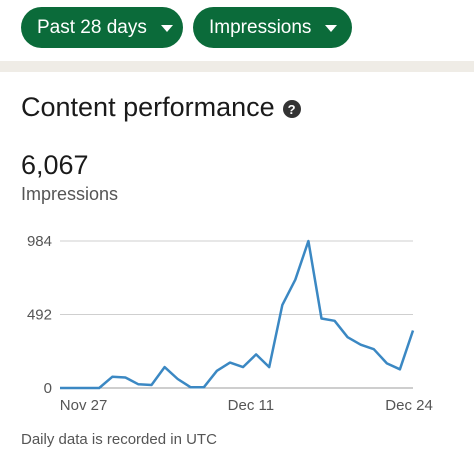  Describe the element at coordinates (39, 315) in the screenshot. I see `y-tick-label: 492` at that location.